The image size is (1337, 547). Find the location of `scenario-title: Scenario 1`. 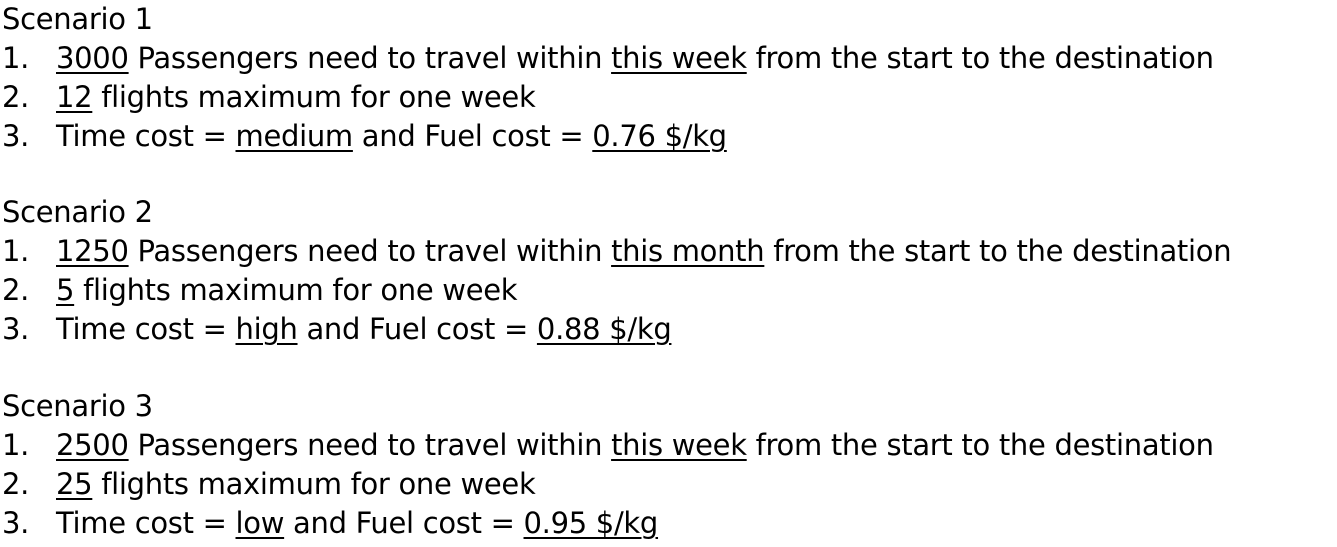

scenario-title: Scenario 1 is located at coordinates (77, 19).